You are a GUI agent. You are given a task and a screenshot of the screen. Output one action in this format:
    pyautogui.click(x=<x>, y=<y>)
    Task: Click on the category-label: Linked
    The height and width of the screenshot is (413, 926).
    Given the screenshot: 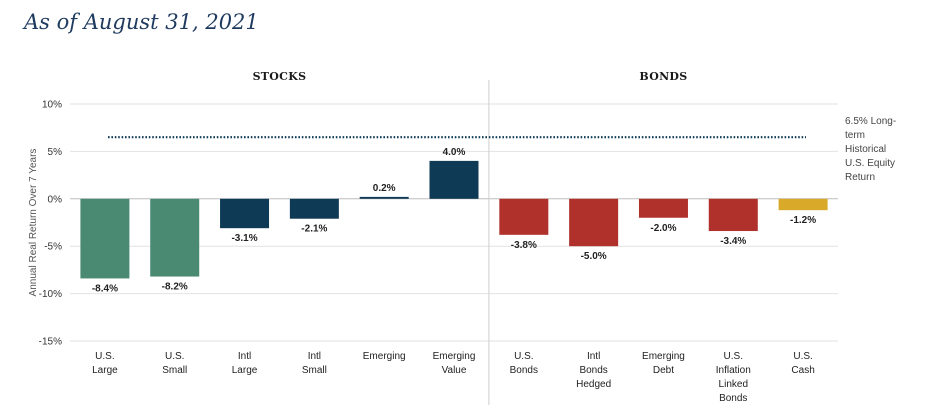 What is the action you would take?
    pyautogui.click(x=733, y=384)
    